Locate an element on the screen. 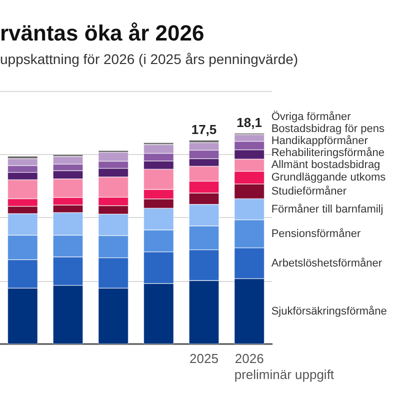 This screenshot has height=400, width=400. series-label: Arbetslöshetsförmåner is located at coordinates (326, 263).